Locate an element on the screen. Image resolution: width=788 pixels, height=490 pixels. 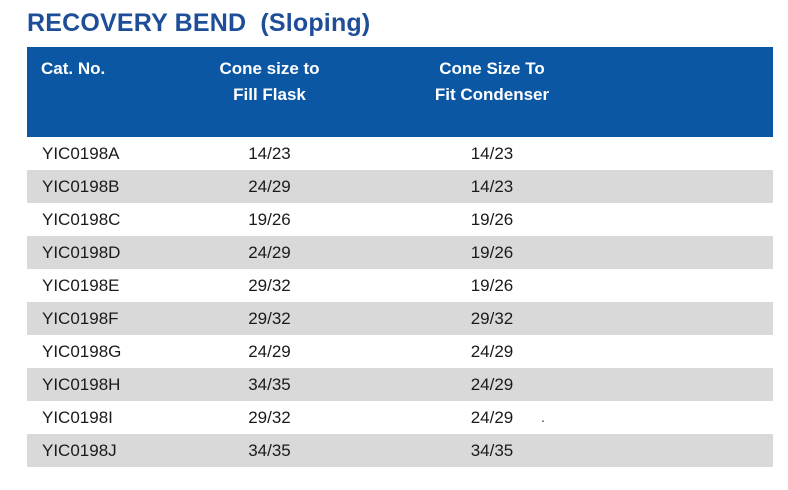
table-row: YIC0198E 29/32 19/26 is located at coordinates (400, 285).